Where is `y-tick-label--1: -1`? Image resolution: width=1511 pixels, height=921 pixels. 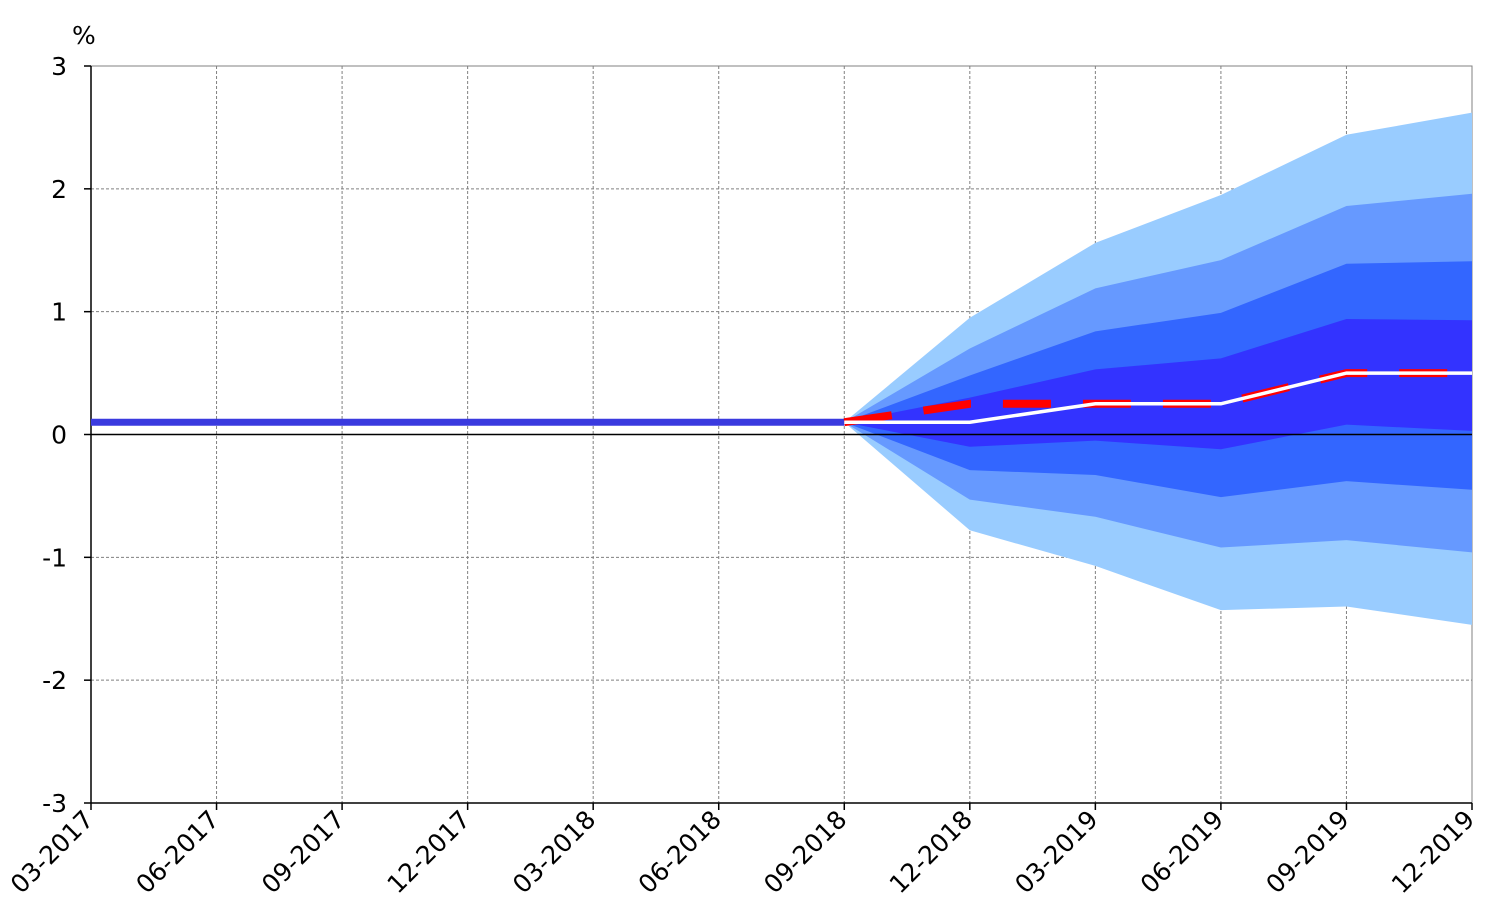 y-tick-label--1: -1 is located at coordinates (54, 557).